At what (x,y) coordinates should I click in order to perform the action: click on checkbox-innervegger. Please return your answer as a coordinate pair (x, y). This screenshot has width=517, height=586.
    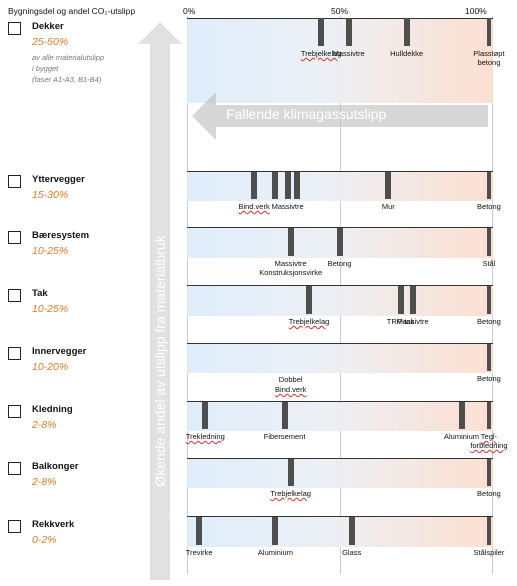
    Looking at the image, I should click on (14, 353).